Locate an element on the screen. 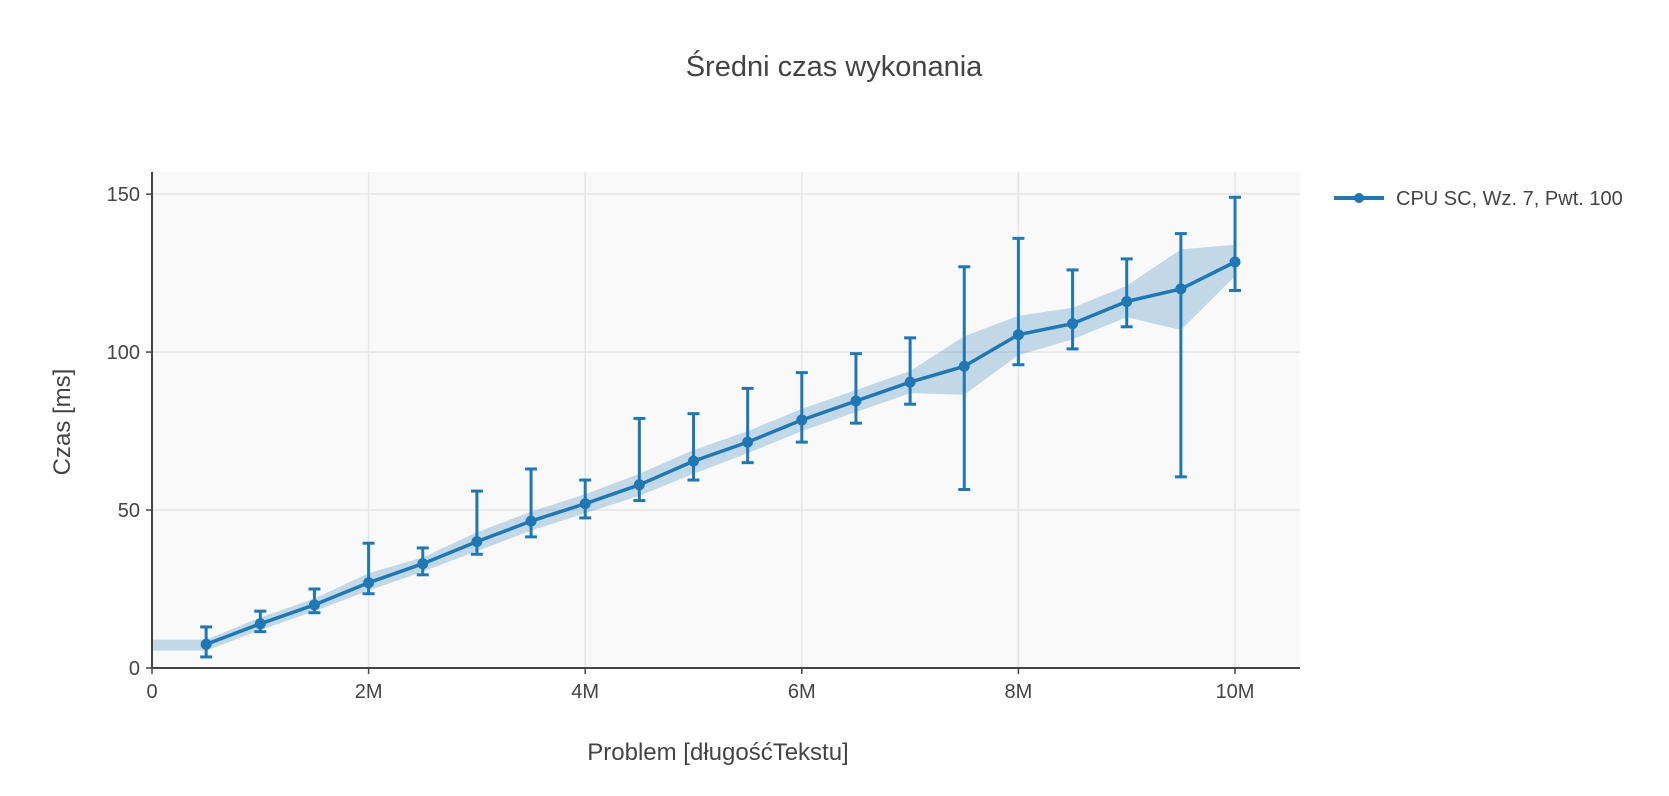 This screenshot has height=796, width=1669. y-axis-title: Czas [ms] is located at coordinates (62, 422).